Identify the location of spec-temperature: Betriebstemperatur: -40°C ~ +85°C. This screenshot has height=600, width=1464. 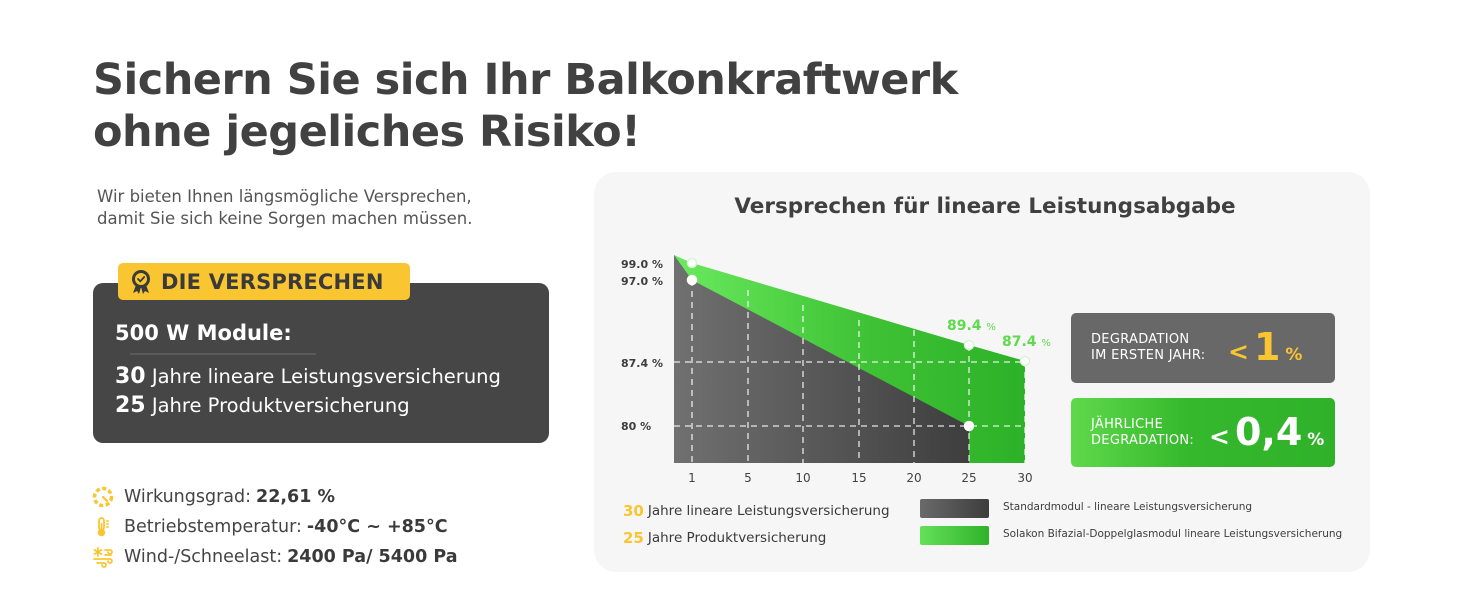
(275, 527).